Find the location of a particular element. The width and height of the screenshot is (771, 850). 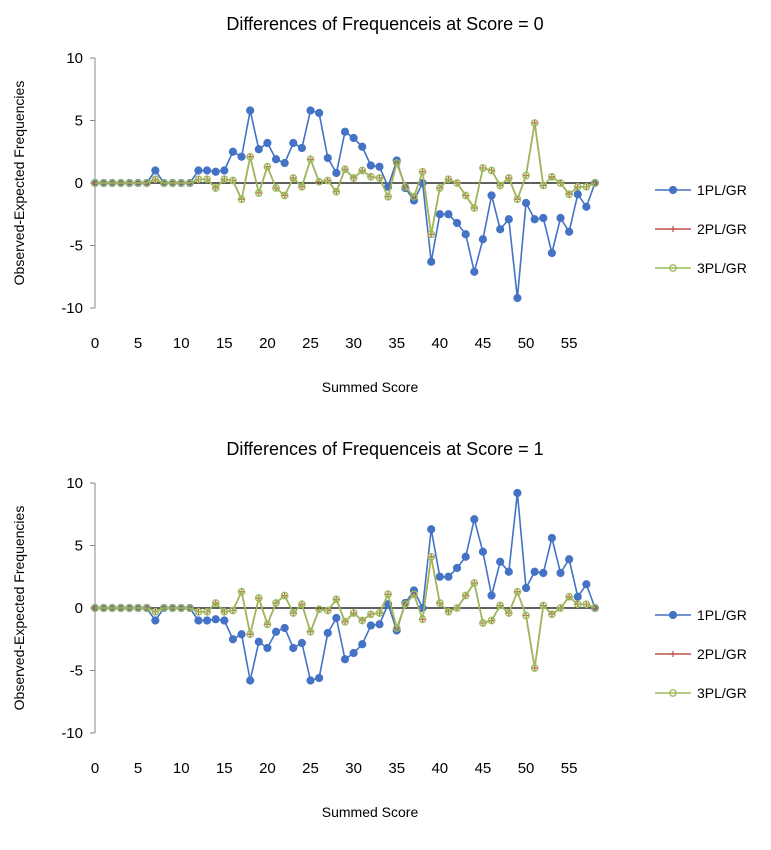

legend-item: 3PL/GR is located at coordinates (701, 693).